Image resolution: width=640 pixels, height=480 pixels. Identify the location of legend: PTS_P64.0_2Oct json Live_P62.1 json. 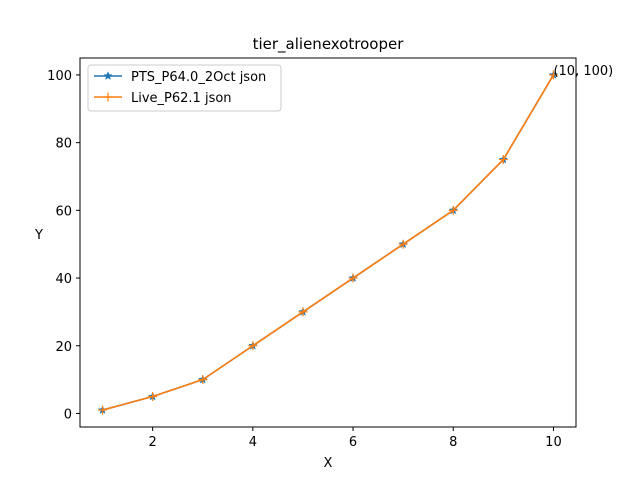
(184, 88).